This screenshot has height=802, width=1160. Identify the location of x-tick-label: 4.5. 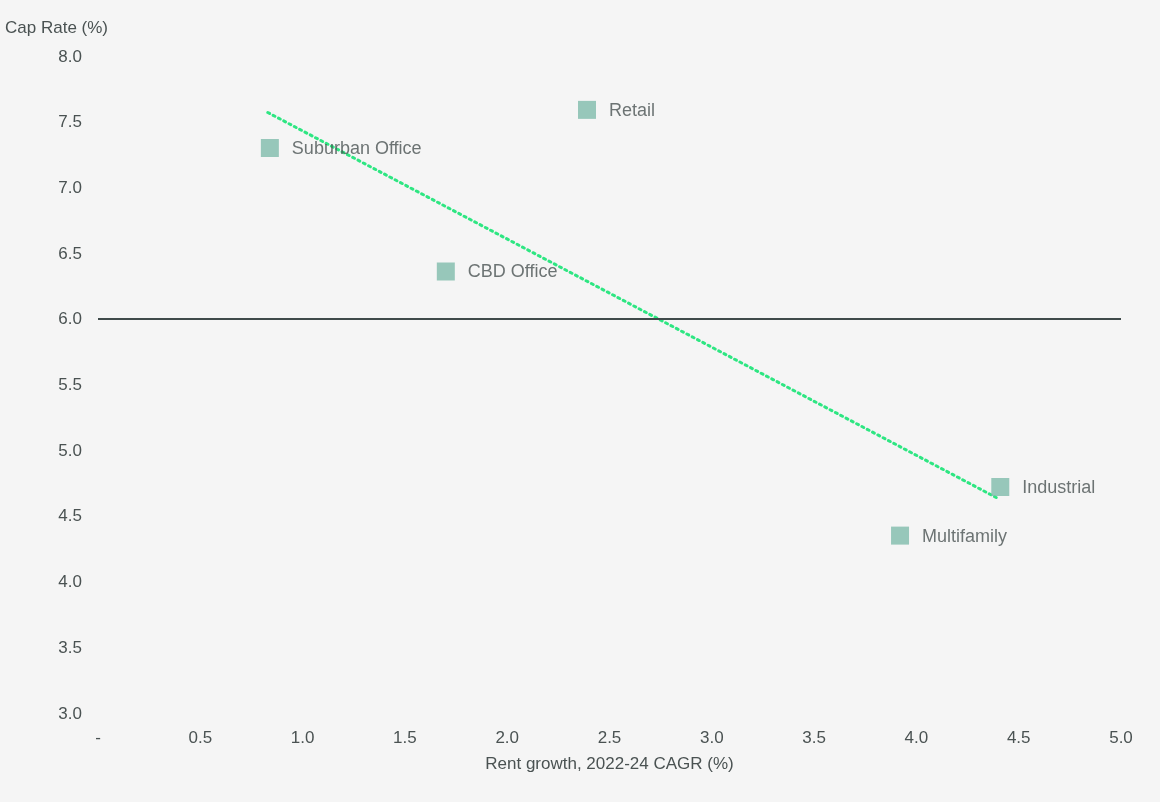
(1018, 737).